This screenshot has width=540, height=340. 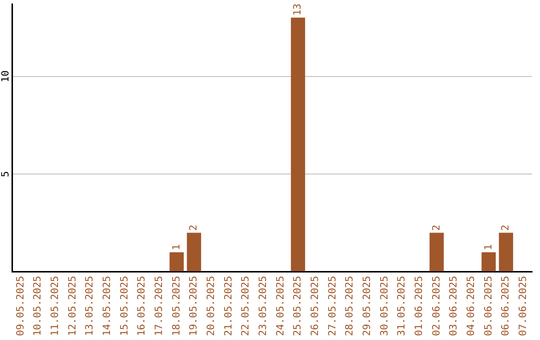 I want to click on x-tick-label: 20.05.2025, so click(x=211, y=306).